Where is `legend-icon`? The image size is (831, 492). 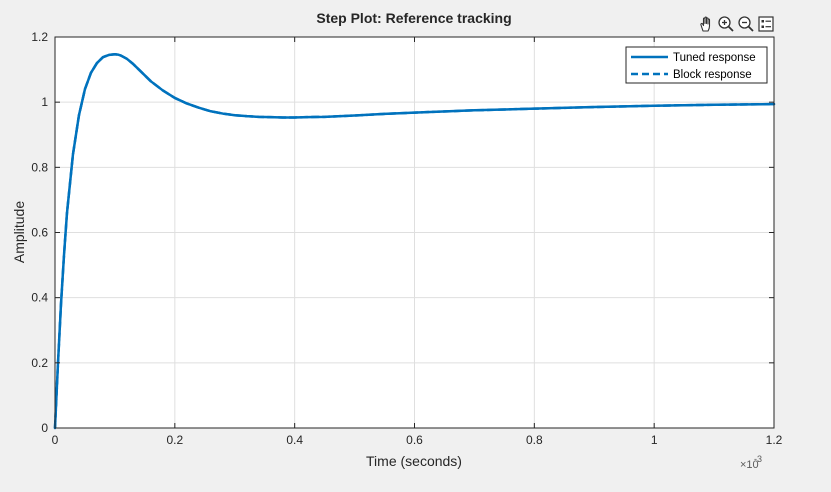
legend-icon is located at coordinates (766, 24).